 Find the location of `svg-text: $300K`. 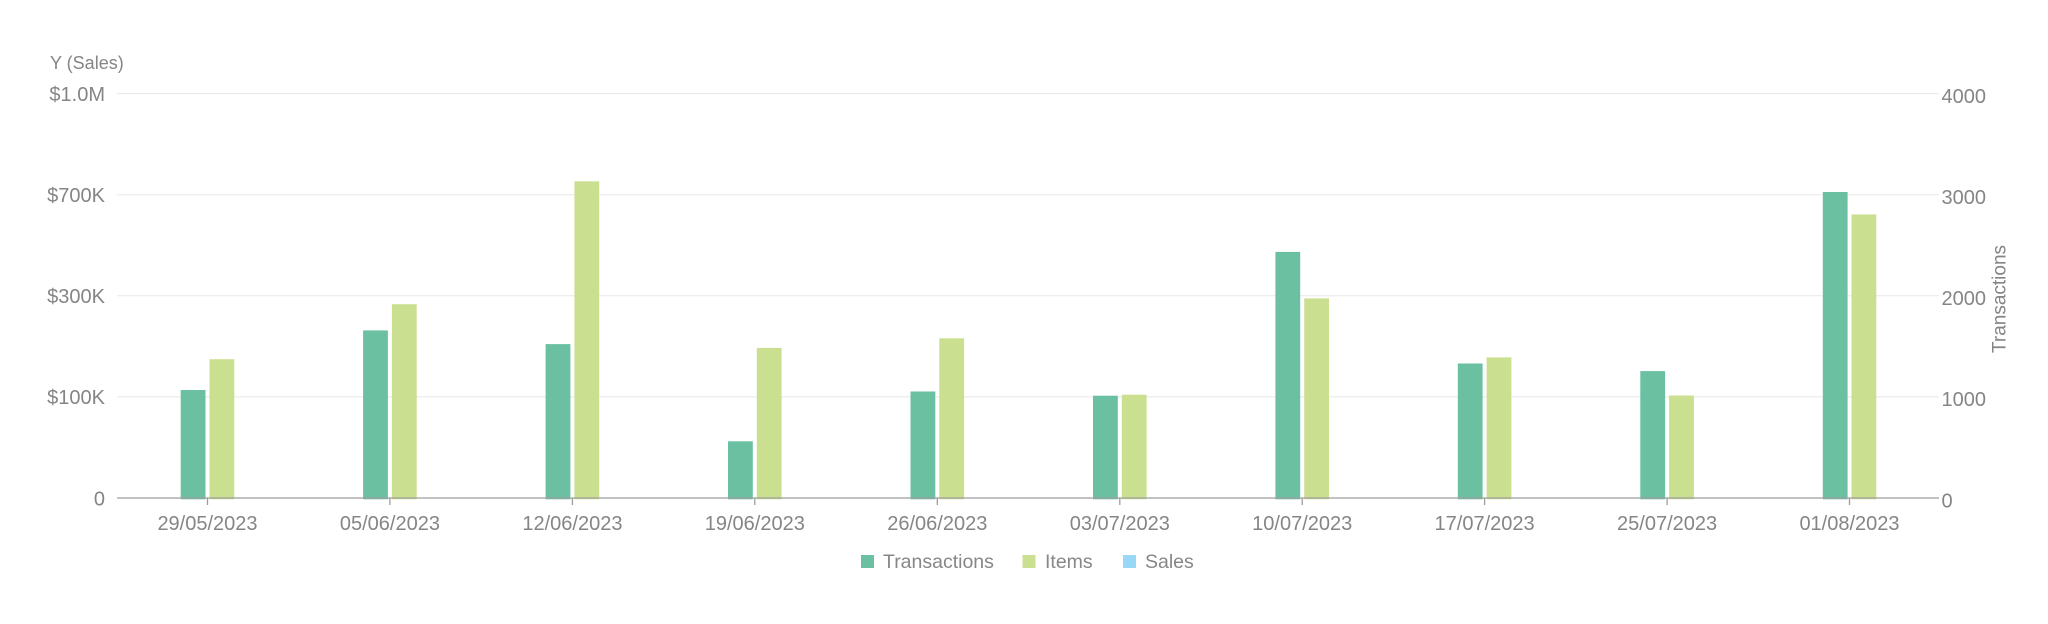

svg-text: $300K is located at coordinates (76, 297).